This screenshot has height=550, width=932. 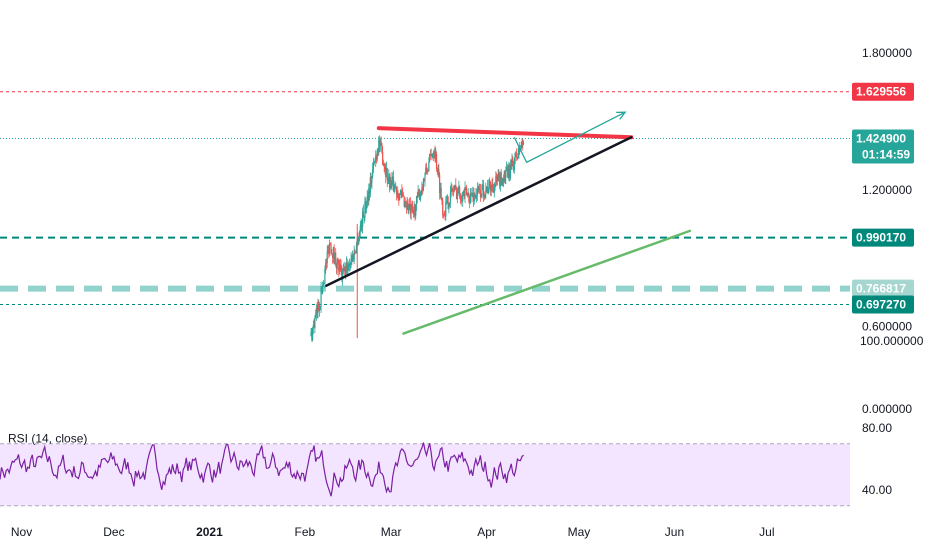 What do you see at coordinates (479, 211) in the screenshot?
I see `trendline-support` at bounding box center [479, 211].